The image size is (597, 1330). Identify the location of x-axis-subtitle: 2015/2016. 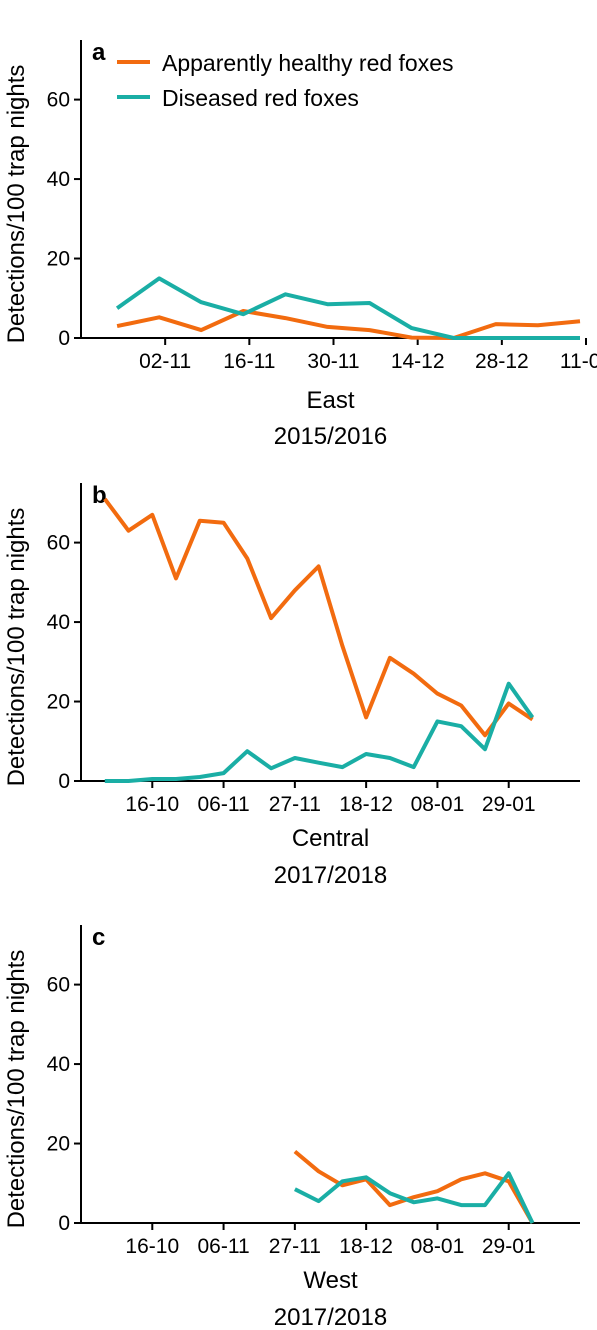
(330, 436).